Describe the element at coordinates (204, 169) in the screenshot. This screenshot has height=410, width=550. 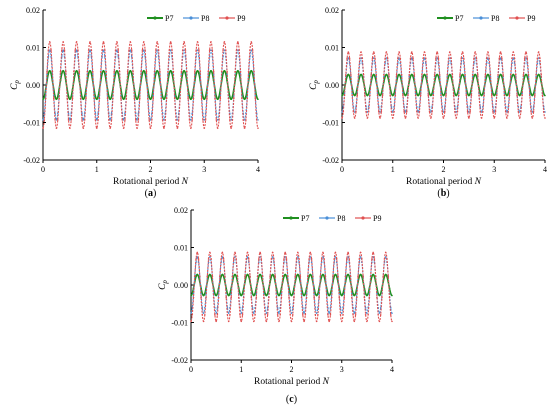
I see `x-tick-label: 3` at that location.